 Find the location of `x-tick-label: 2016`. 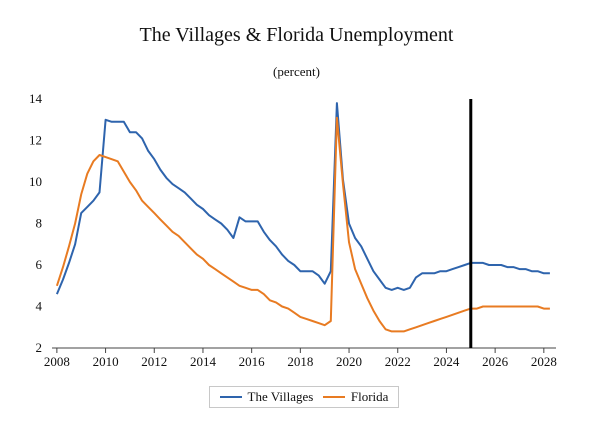

x-tick-label: 2016 is located at coordinates (252, 361).